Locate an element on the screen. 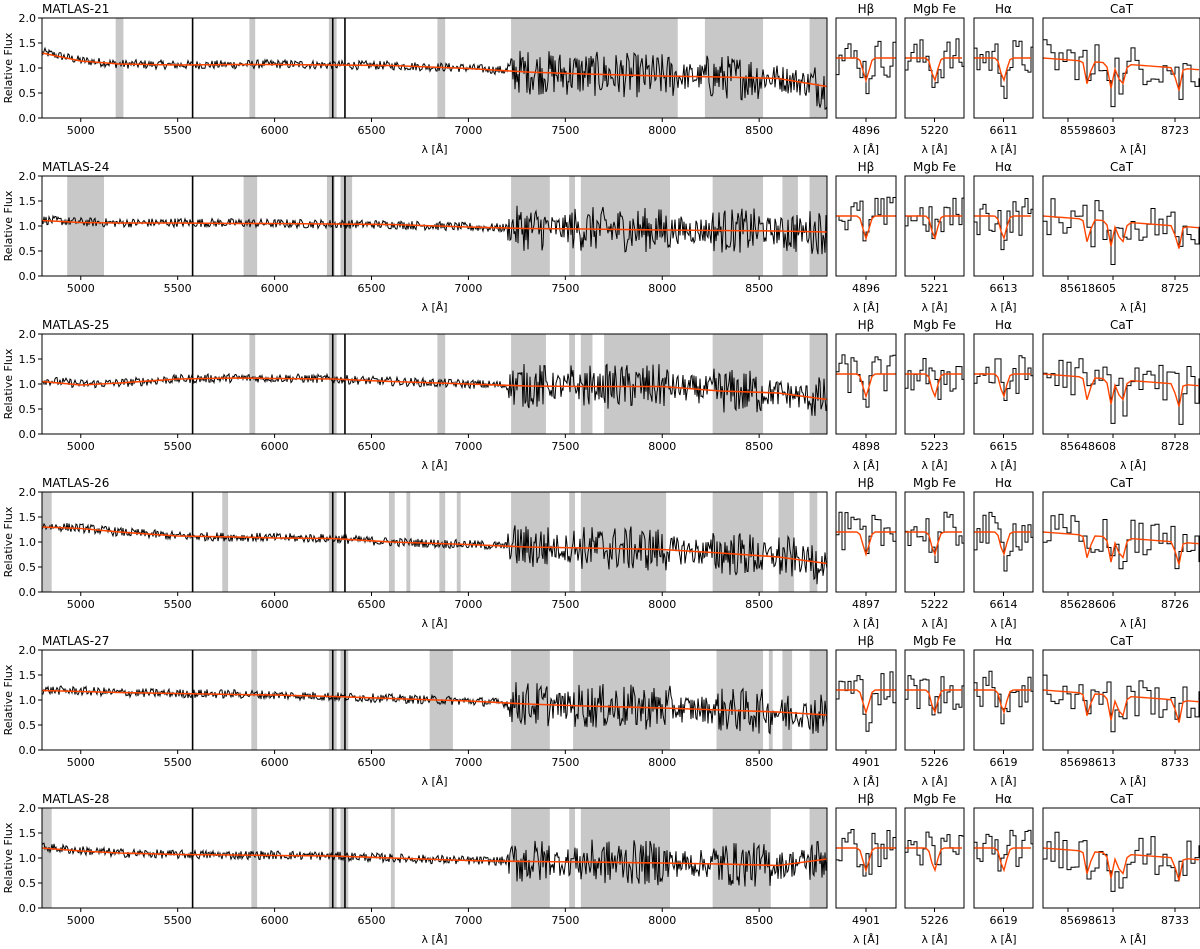  zoom-panel-2: Hα 6615 λ [Å] is located at coordinates (1003, 395).